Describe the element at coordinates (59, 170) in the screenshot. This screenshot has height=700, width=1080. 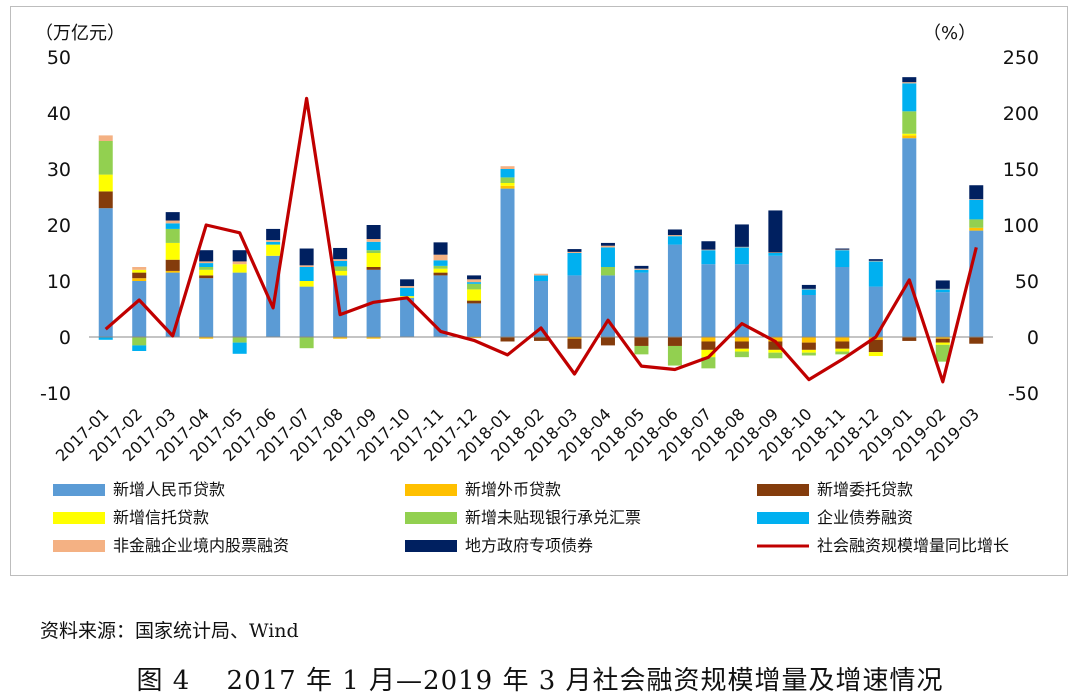
I see `y-tick-label: 30` at that location.